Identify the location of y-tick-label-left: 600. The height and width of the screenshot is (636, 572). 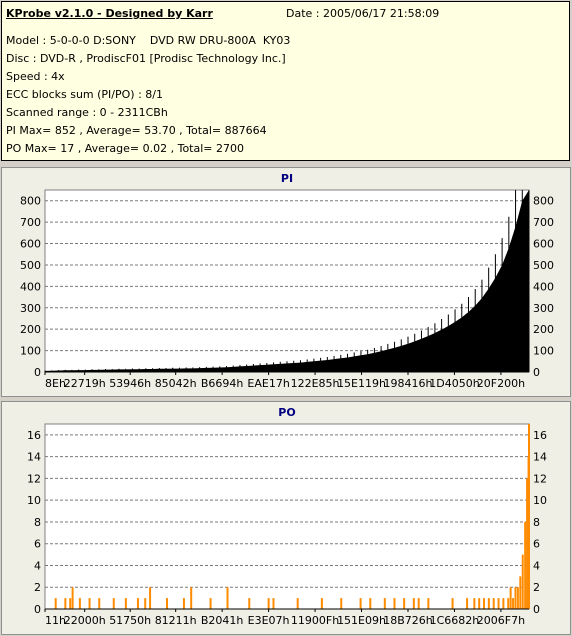
(30, 244).